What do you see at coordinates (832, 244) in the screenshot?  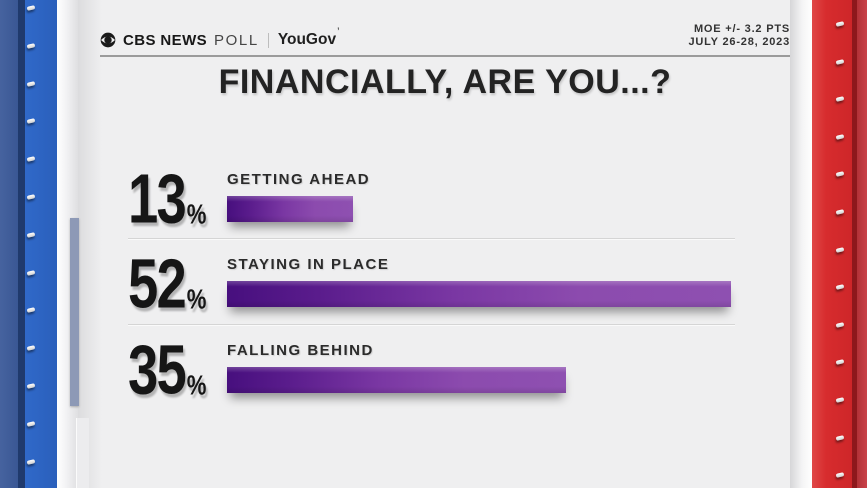 I see `right-rail-red-stripe` at bounding box center [832, 244].